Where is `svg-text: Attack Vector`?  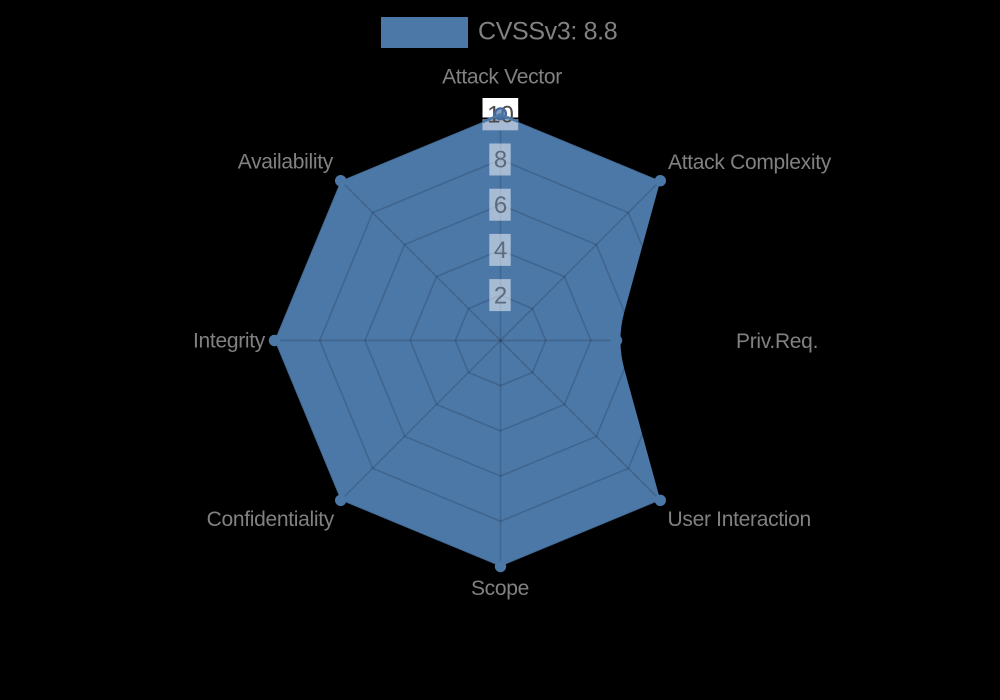
svg-text: Attack Vector is located at coordinates (502, 77).